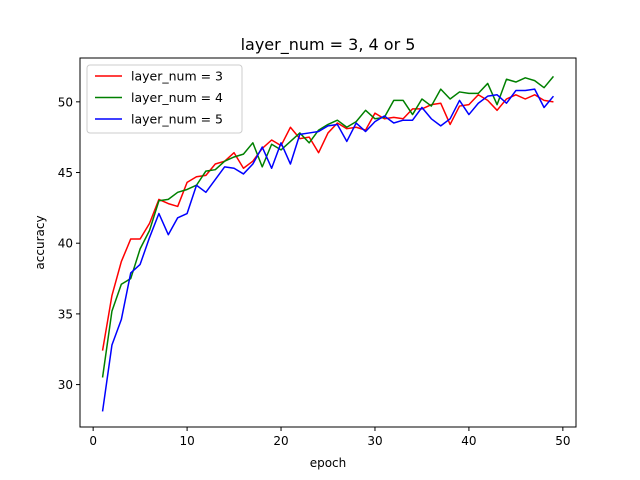  What do you see at coordinates (328, 45) in the screenshot?
I see `chart-title: layer_num = 3, 4 or 5` at bounding box center [328, 45].